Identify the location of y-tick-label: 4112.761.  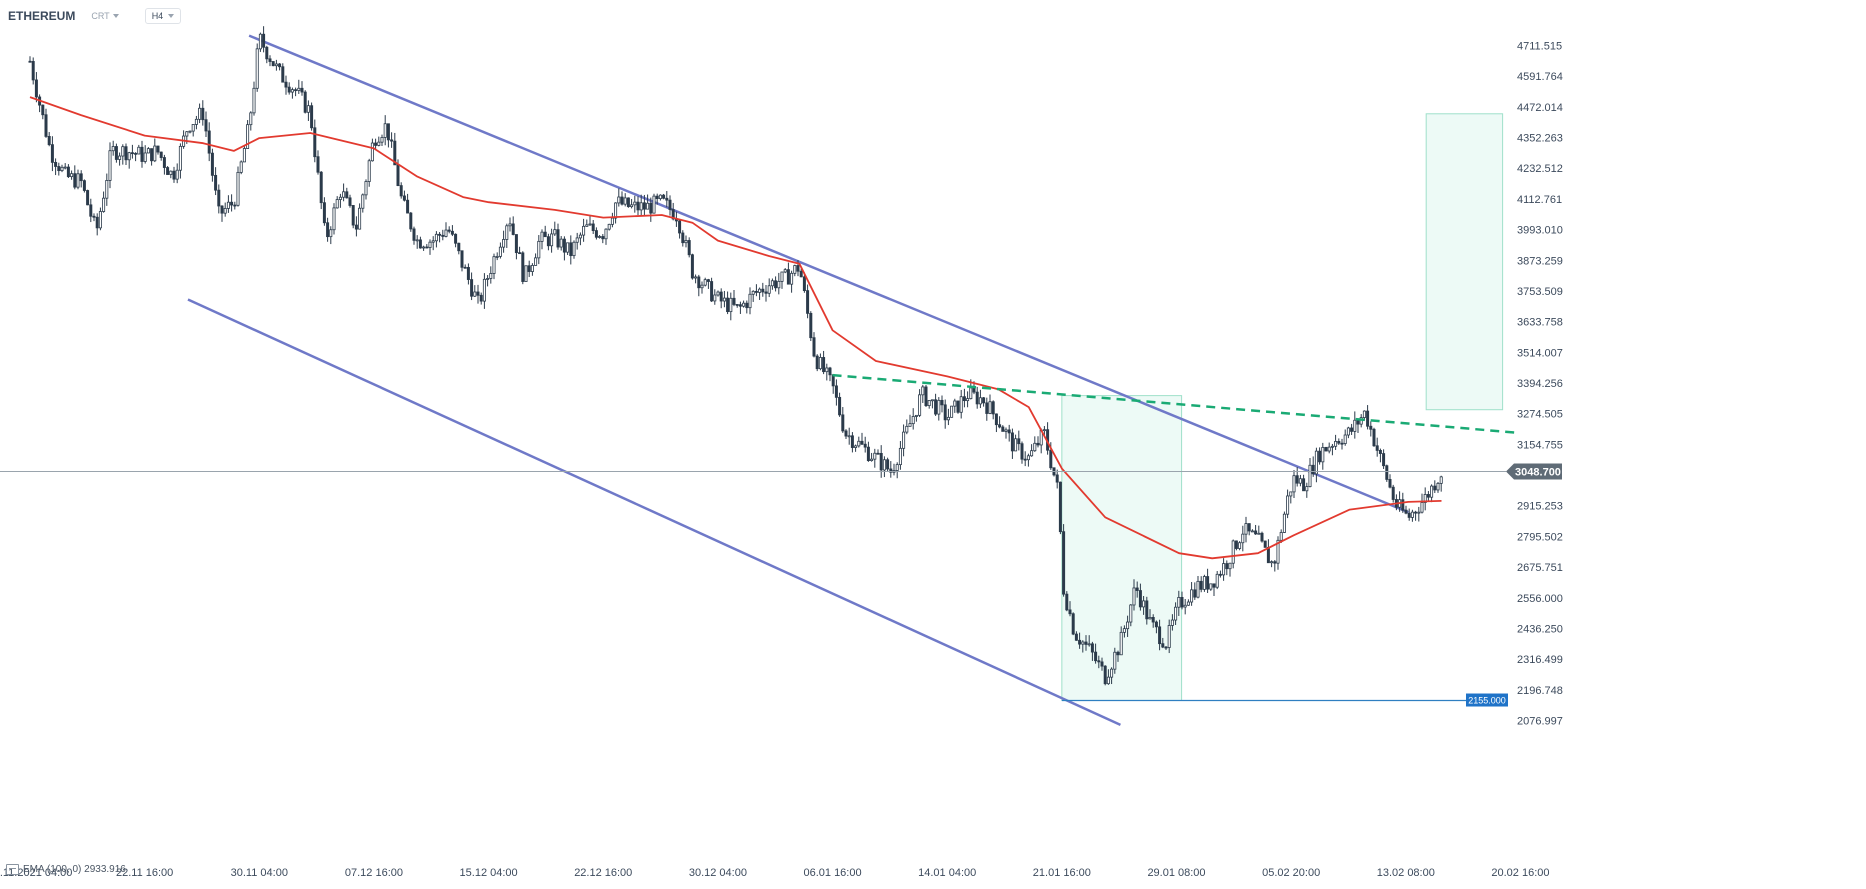
(1539, 200).